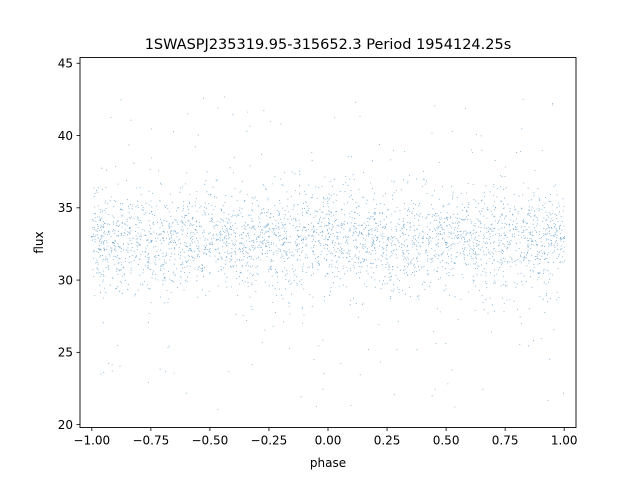 This screenshot has height=480, width=640. What do you see at coordinates (65, 64) in the screenshot?
I see `y-tick-label: 45` at bounding box center [65, 64].